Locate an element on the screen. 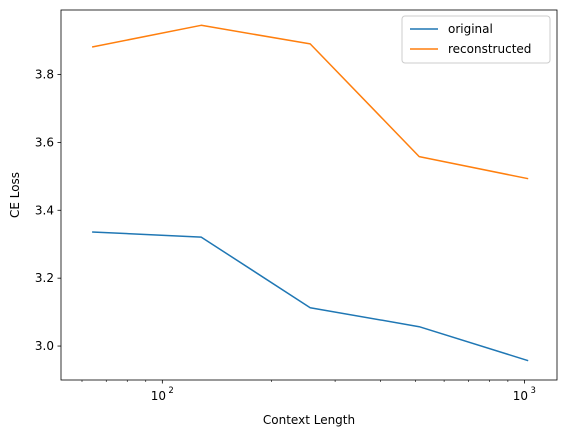 The height and width of the screenshot is (437, 567). x-axis-label: Context Length is located at coordinates (309, 420).